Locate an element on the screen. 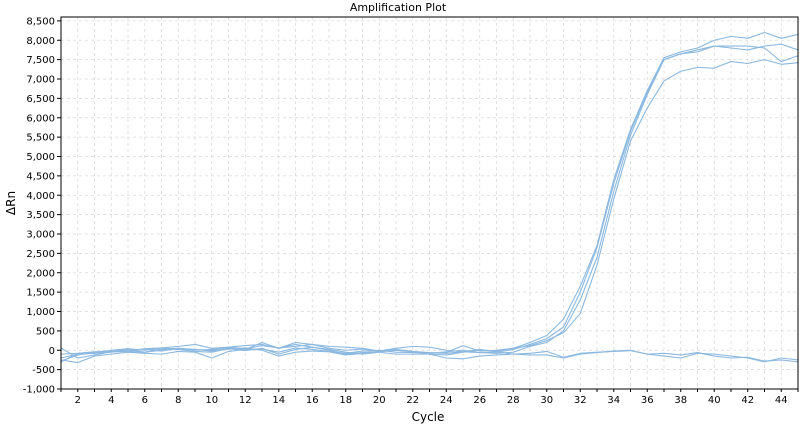  y-tick-label: 2,500 is located at coordinates (40, 254).